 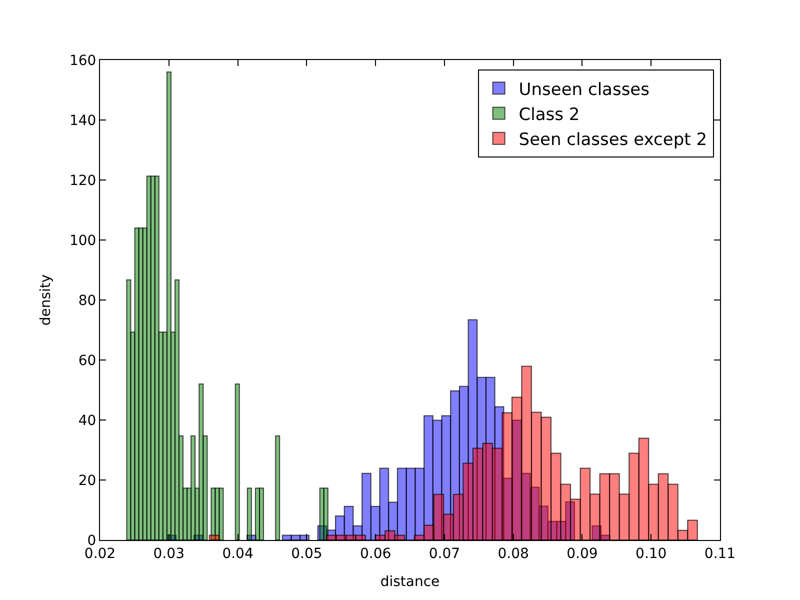 What do you see at coordinates (82, 120) in the screenshot?
I see `y-tick-label: 140` at bounding box center [82, 120].